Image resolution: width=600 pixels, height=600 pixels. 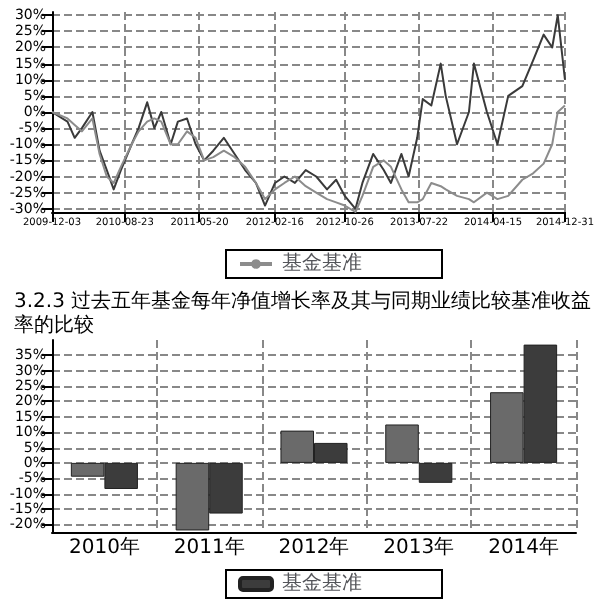 I want to click on chart-title: 3.2.3 过去五年基金每年净值增长率及其与同期业绩比较基准收益率的比较, so click(x=303, y=313).